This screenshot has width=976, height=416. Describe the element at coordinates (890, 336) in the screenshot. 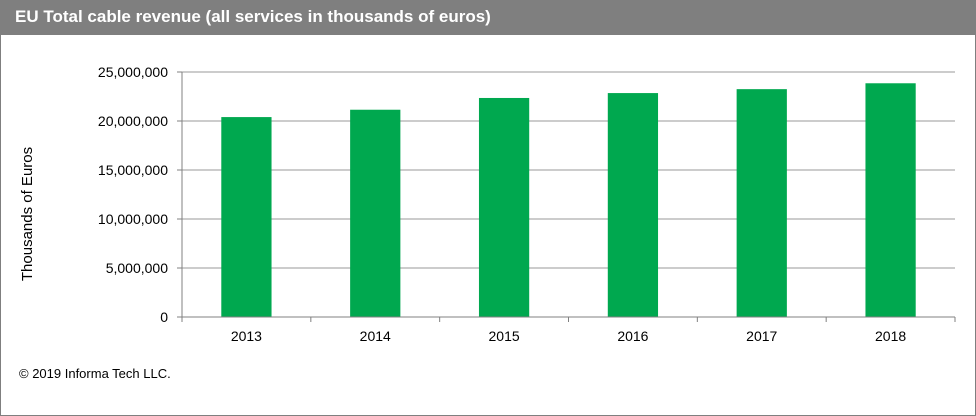

I see `x-tick-label: 2018` at that location.